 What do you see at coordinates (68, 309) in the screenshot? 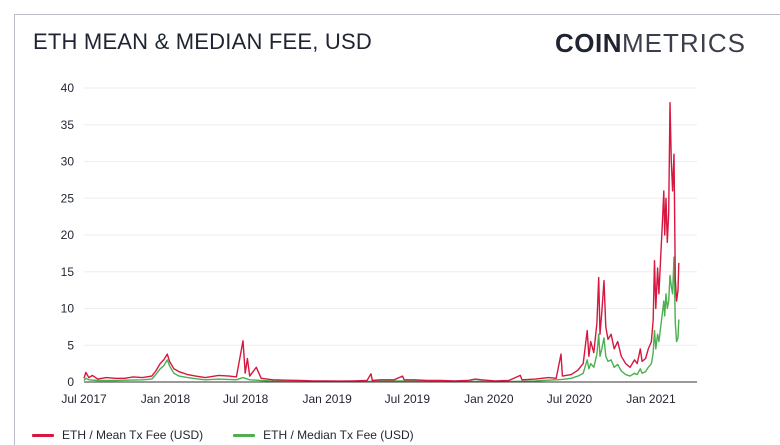
I see `y-tick-label-10: 10` at bounding box center [68, 309].